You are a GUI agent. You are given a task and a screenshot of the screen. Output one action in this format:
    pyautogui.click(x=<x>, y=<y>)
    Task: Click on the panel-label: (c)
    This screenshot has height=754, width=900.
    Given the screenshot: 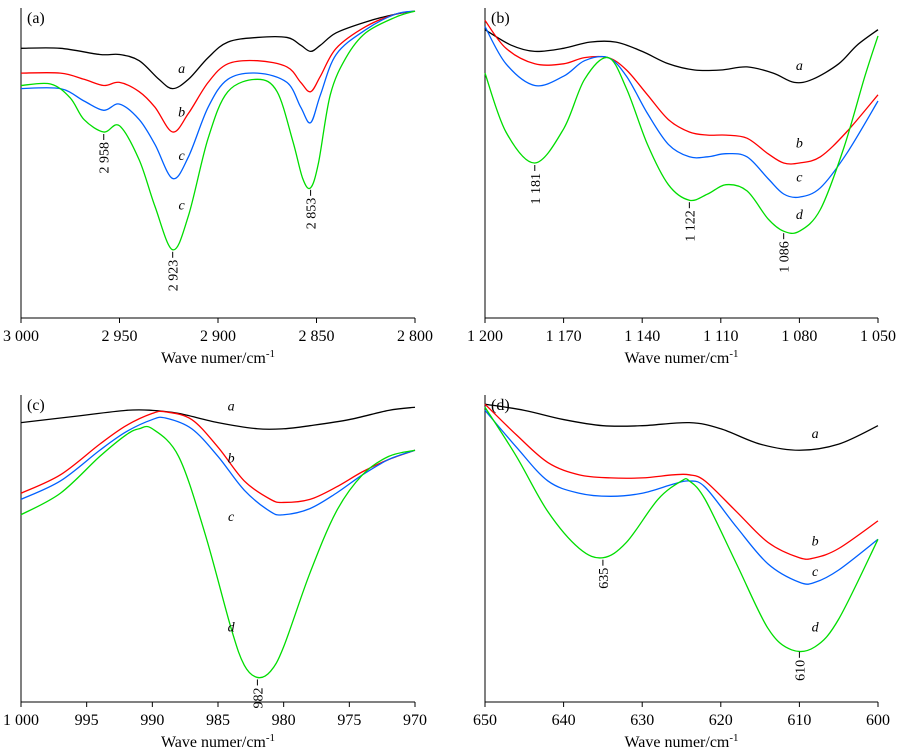 What is the action you would take?
    pyautogui.click(x=36, y=405)
    